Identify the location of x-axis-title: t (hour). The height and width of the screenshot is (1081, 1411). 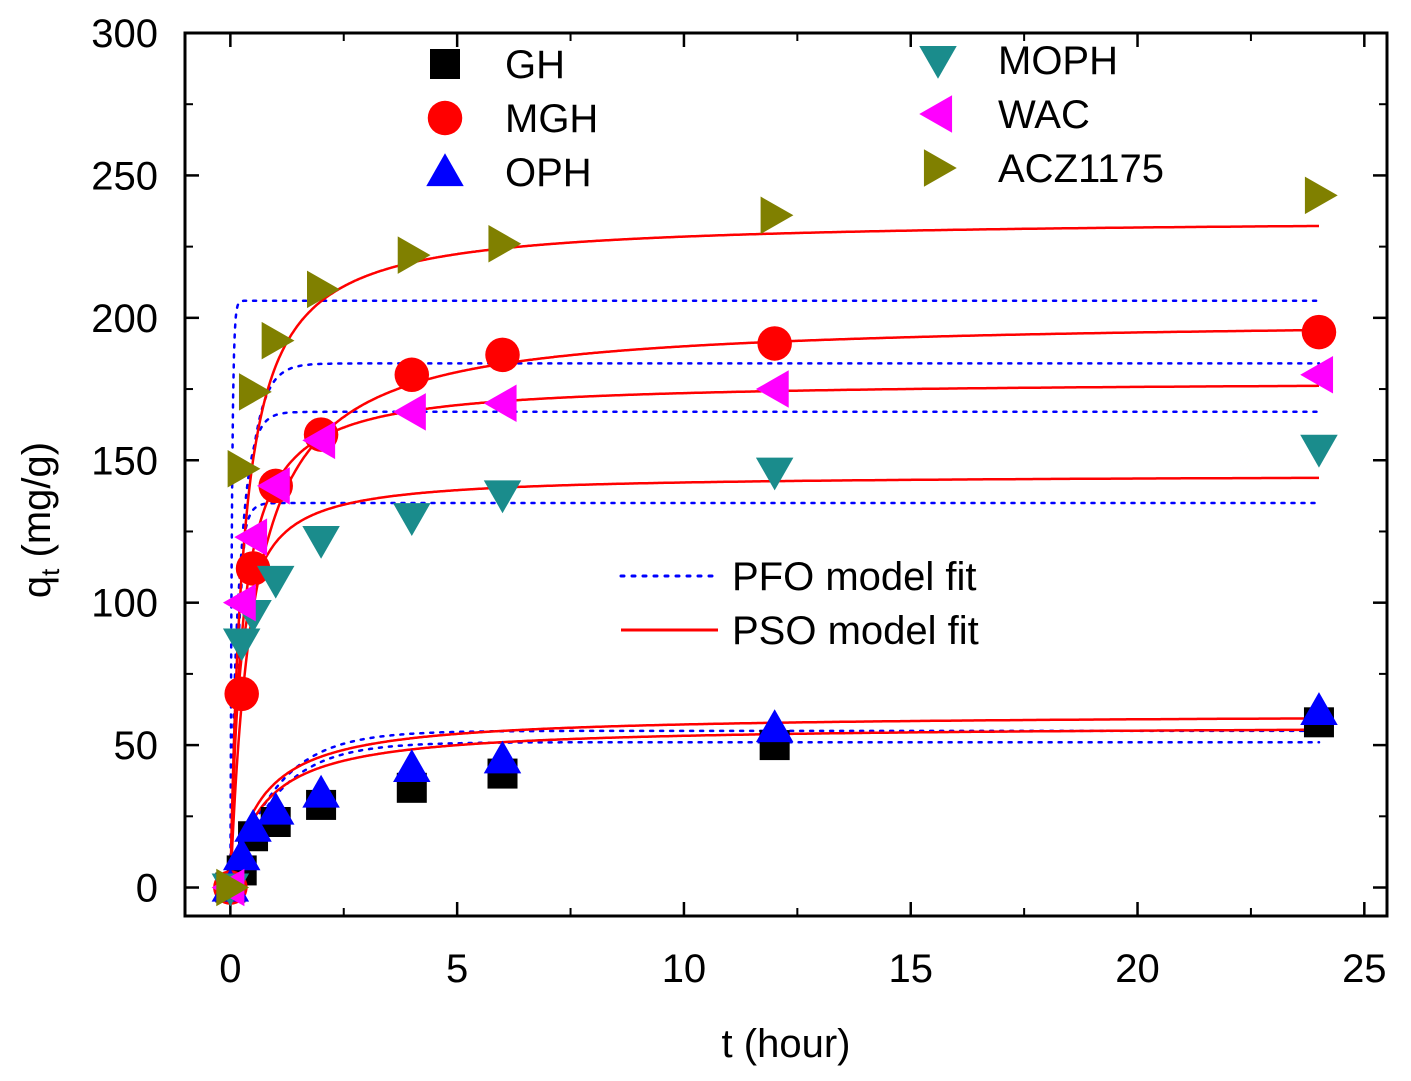
(786, 1044).